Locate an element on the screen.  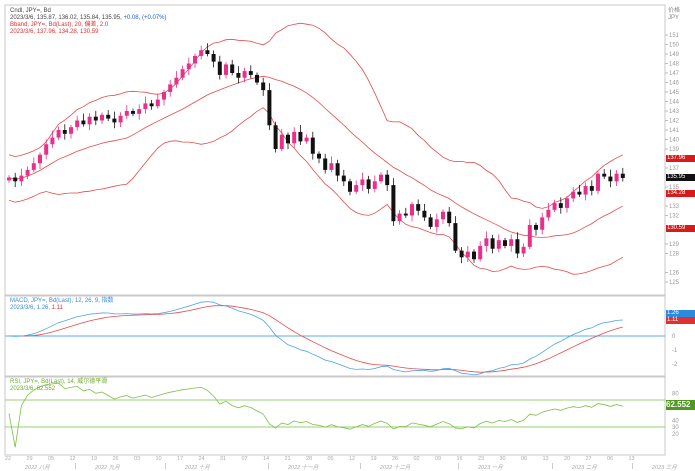
signal-value: 1.11 is located at coordinates (57, 308).